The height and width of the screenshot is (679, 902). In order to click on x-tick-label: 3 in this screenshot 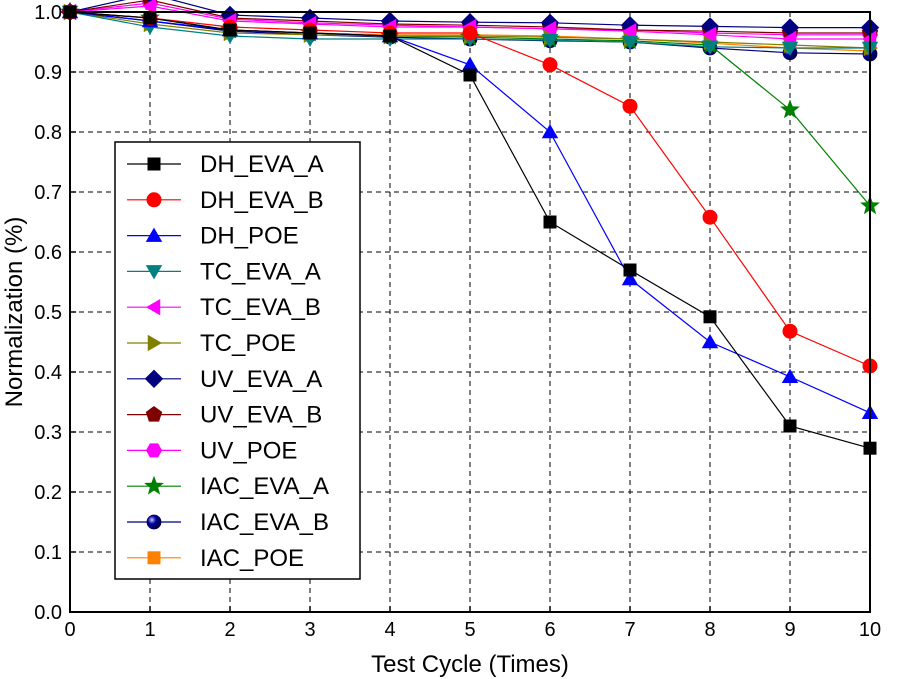, I will do `click(309, 630)`.